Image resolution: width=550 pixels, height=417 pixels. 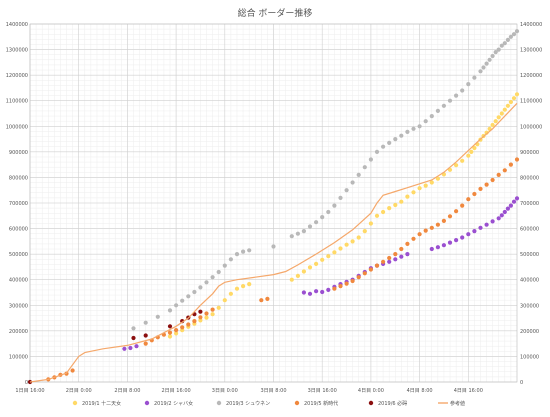 I want to click on y-tick-label-left: 0, so click(x=26, y=383).